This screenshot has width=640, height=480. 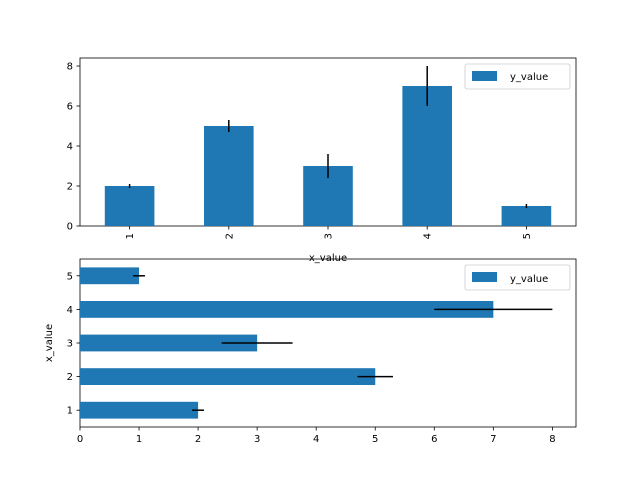 What do you see at coordinates (493, 439) in the screenshot?
I see `x-tick-label: 7` at bounding box center [493, 439].